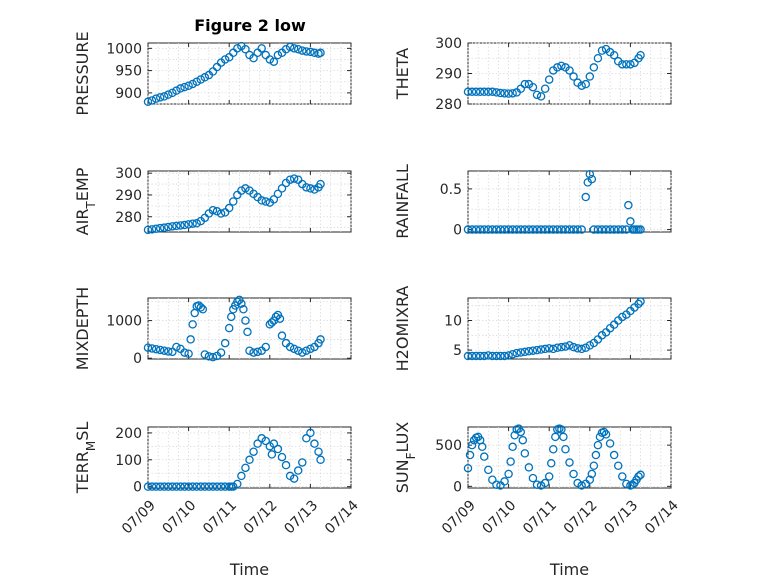 The image size is (778, 583). Describe the element at coordinates (405, 458) in the screenshot. I see `y-axis-label: SUNFLUX` at that location.